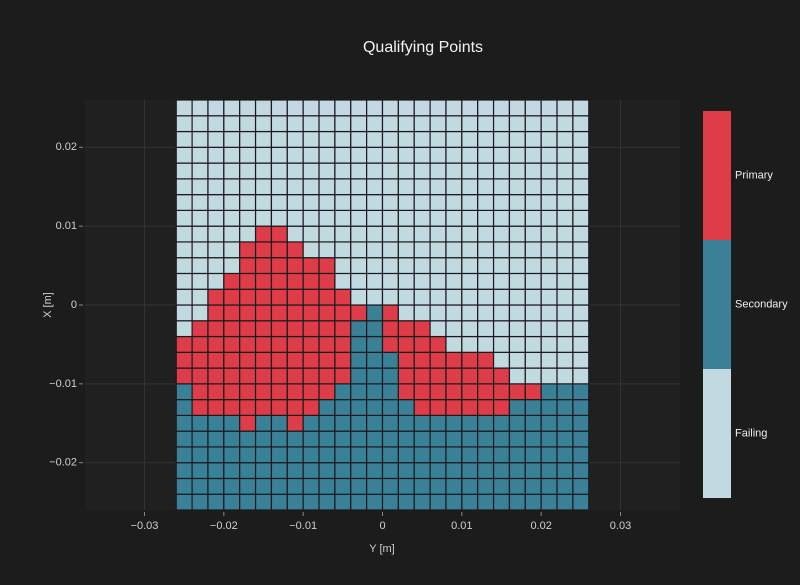 The image size is (800, 585). Describe the element at coordinates (63, 463) in the screenshot. I see `y-tick-label: −0.02` at that location.